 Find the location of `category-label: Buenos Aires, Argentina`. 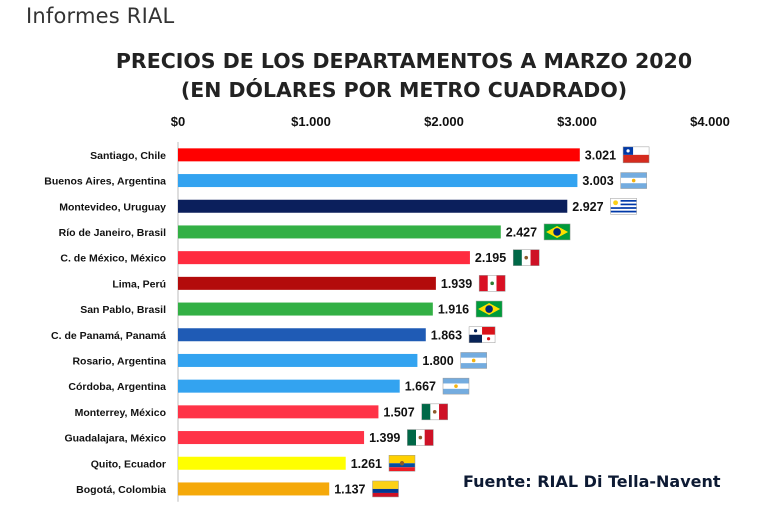

category-label: Buenos Aires, Argentina is located at coordinates (105, 182).